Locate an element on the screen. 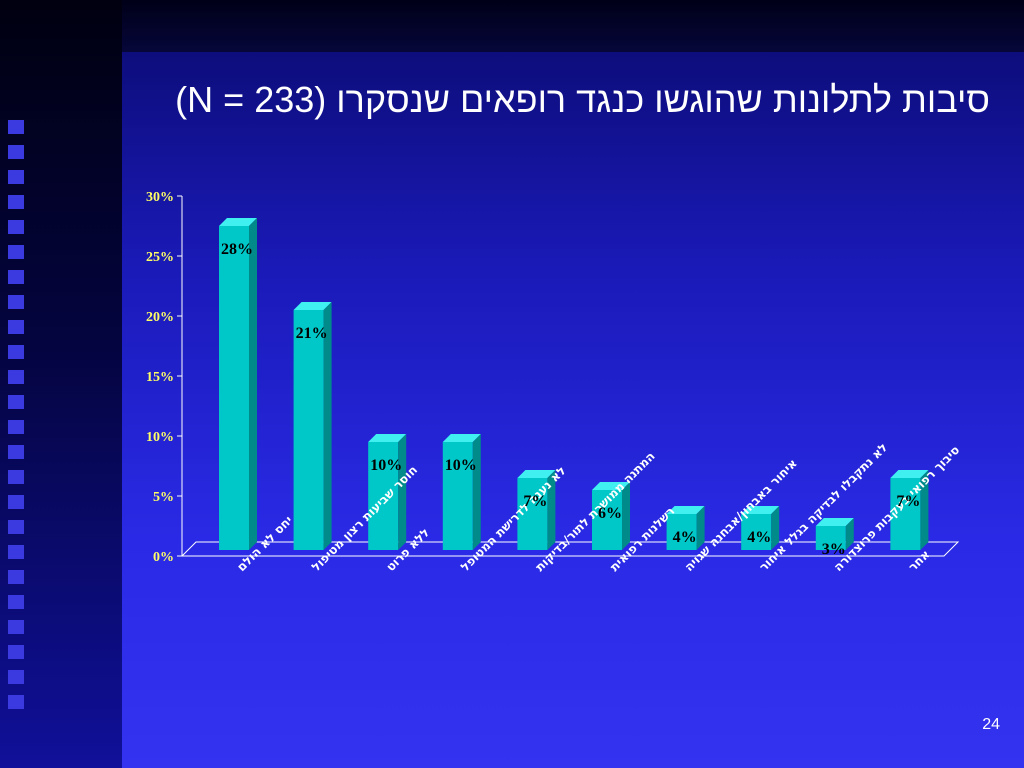 The image size is (1024, 768). page-number: 24 is located at coordinates (991, 724).